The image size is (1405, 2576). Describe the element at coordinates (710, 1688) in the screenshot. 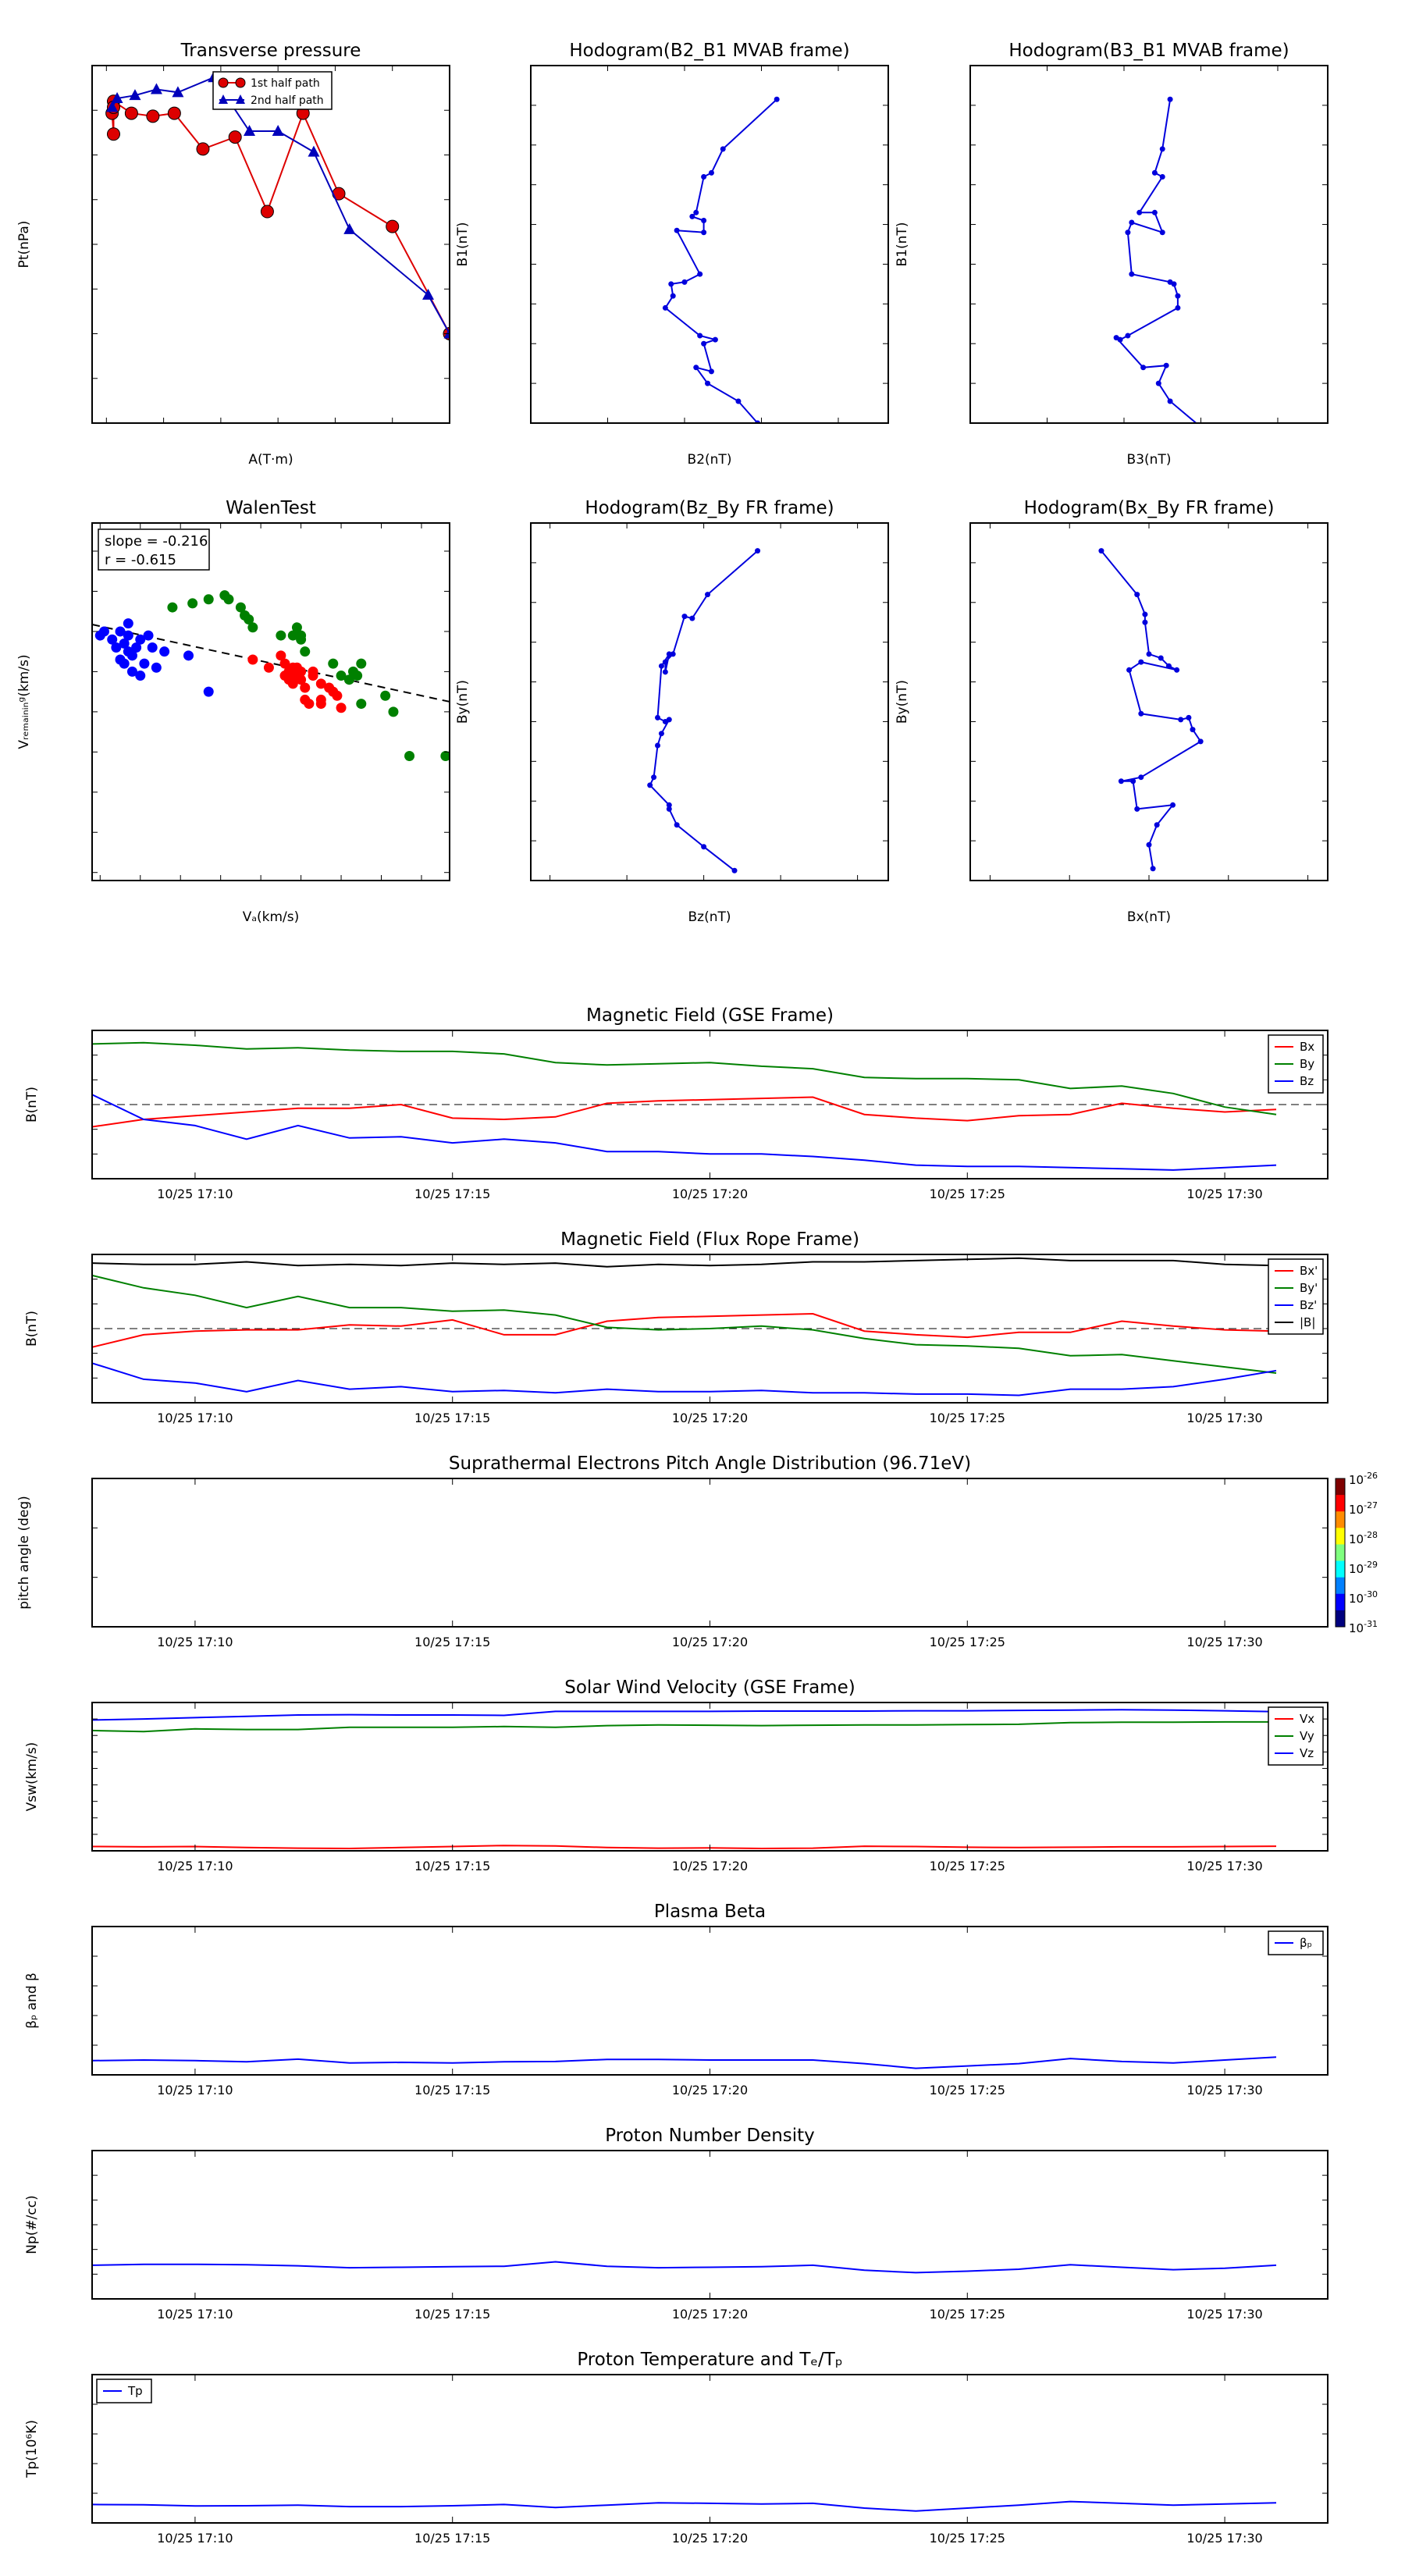

I see `chart-title: Solar Wind Velocity (GSE Frame)` at that location.